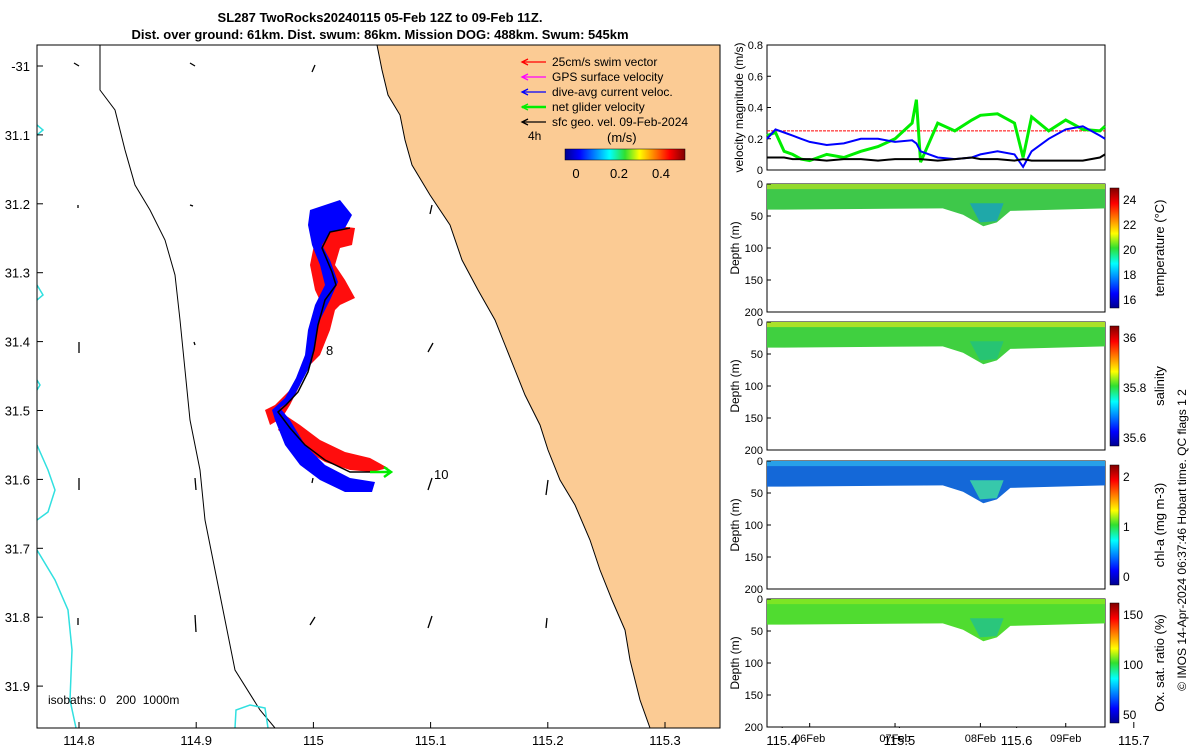 The image size is (1200, 750). Describe the element at coordinates (755, 140) in the screenshot. I see `velocity-y-tick-label: 0.2` at that location.